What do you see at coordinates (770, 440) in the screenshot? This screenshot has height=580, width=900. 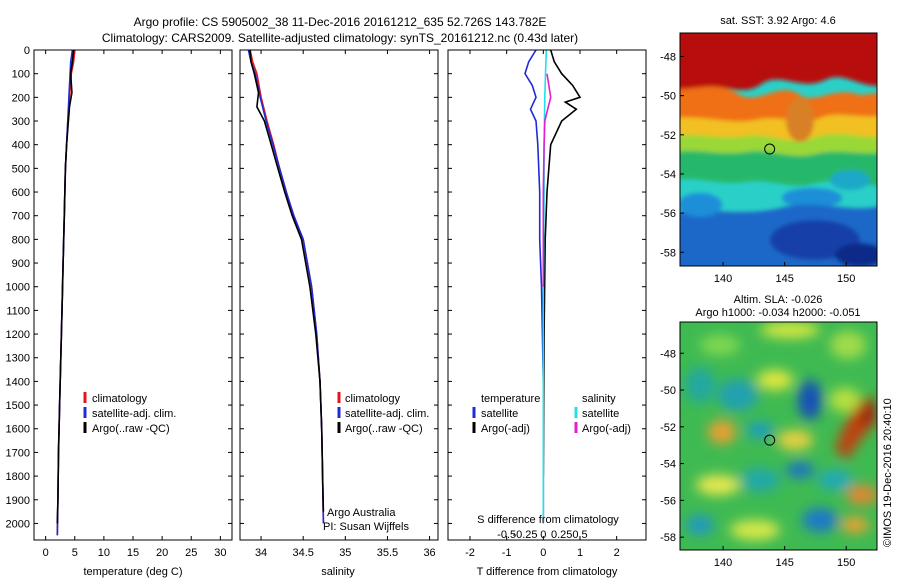 I see `sla-argo-marker` at bounding box center [770, 440].